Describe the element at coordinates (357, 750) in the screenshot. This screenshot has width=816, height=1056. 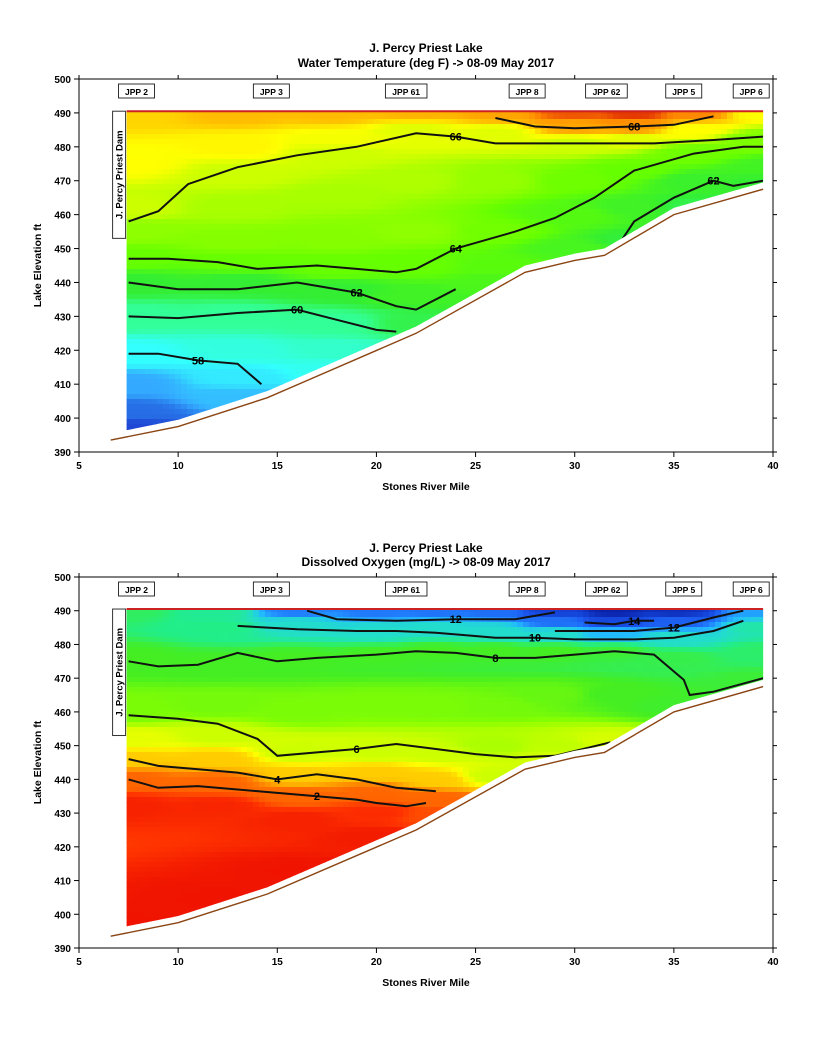
I see `contour-label: 6` at that location.